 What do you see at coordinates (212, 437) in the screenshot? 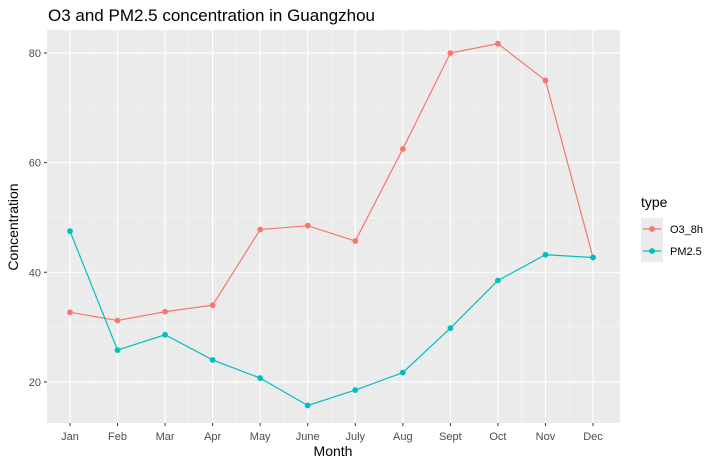
I see `x-tick-label: Apr` at bounding box center [212, 437].